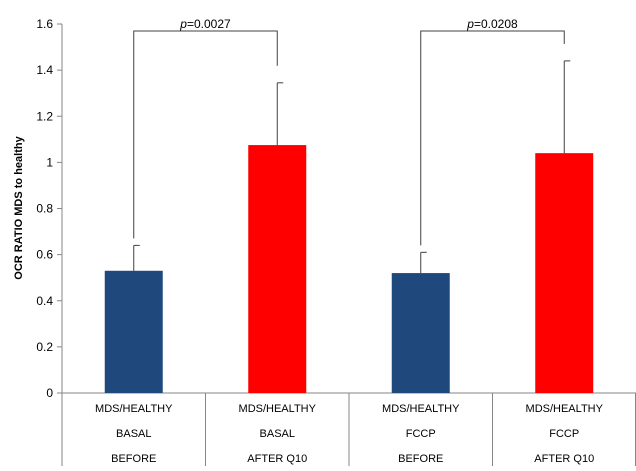 This screenshot has width=636, height=471. I want to click on y-tick-label: 0.2, so click(44, 347).